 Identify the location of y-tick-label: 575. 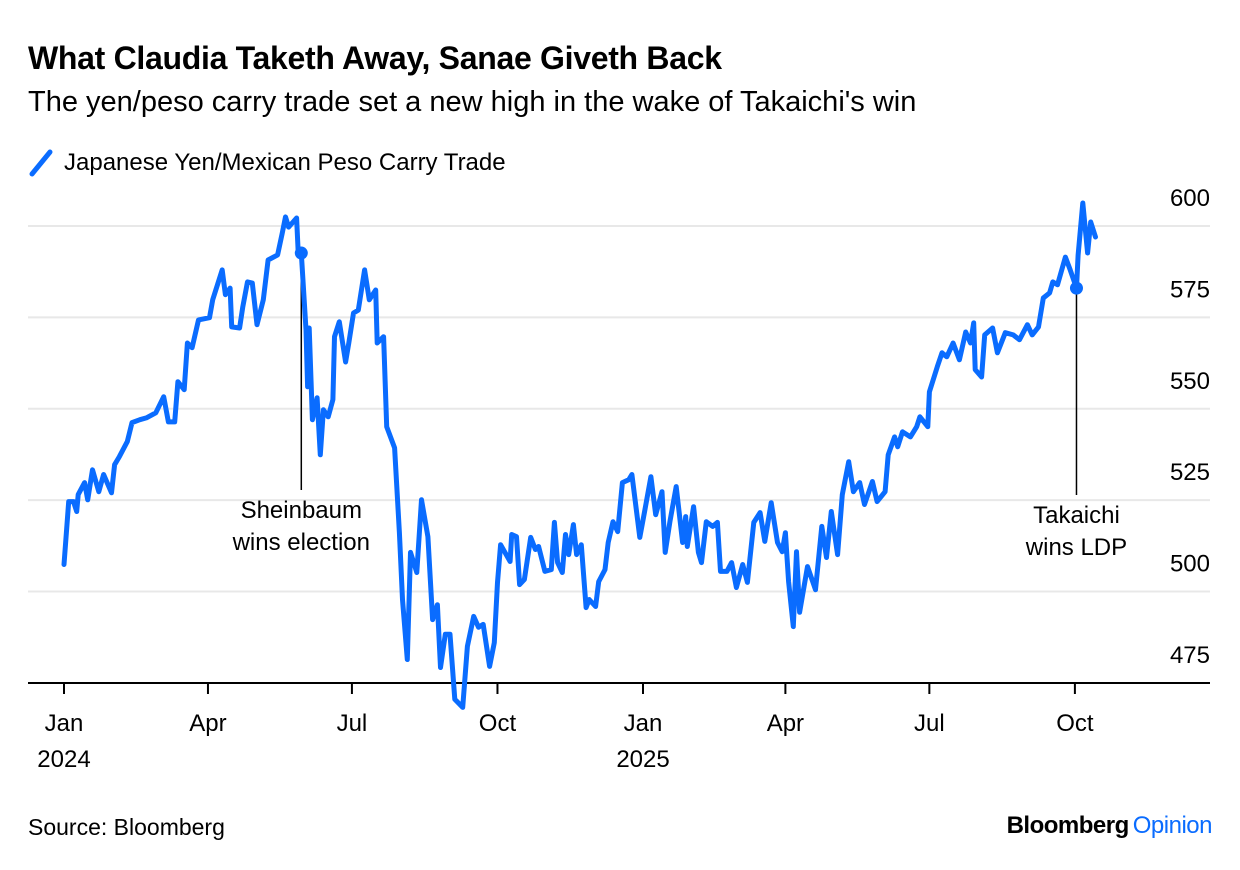
(1190, 289).